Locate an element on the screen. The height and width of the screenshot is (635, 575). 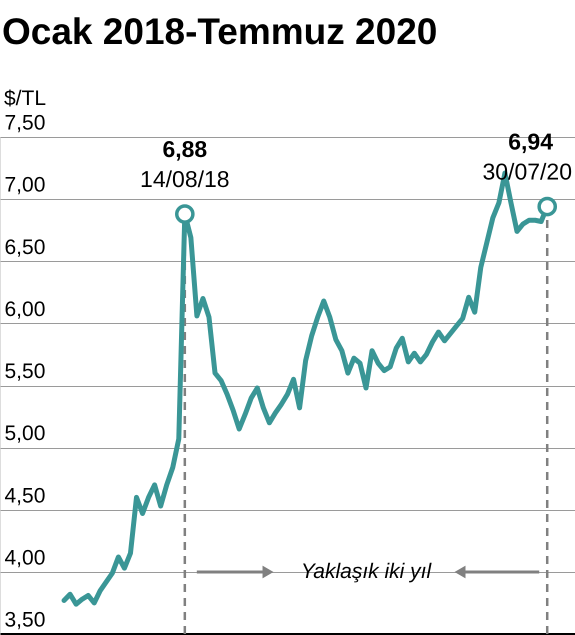
y-tick-label: 3,50 is located at coordinates (25, 620).